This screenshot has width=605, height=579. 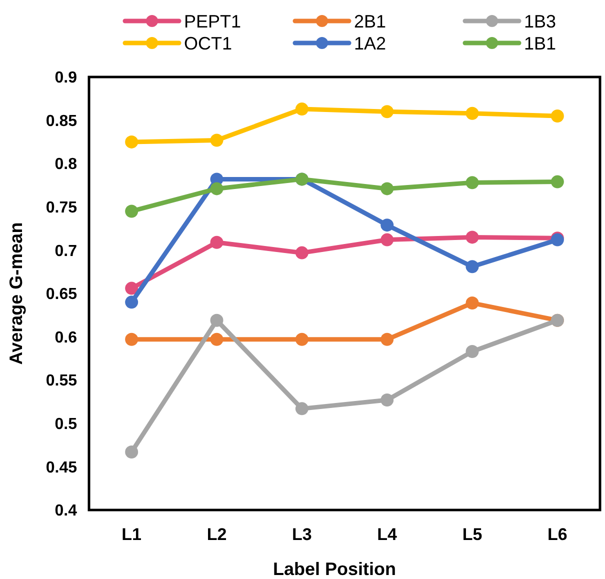 I want to click on y-tick-label: 0.85, so click(x=62, y=121).